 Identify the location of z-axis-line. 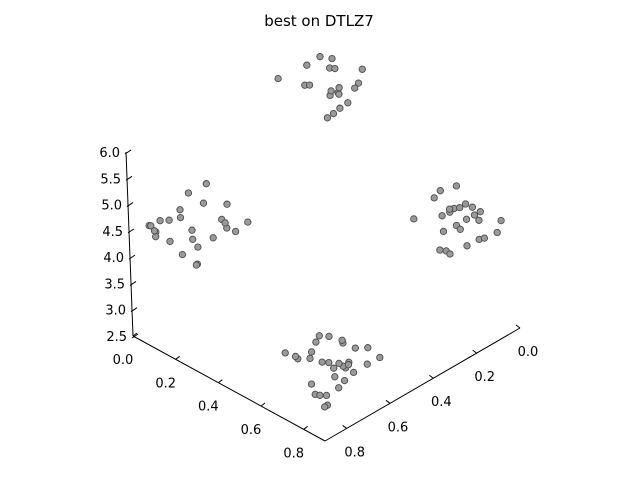
(129, 244).